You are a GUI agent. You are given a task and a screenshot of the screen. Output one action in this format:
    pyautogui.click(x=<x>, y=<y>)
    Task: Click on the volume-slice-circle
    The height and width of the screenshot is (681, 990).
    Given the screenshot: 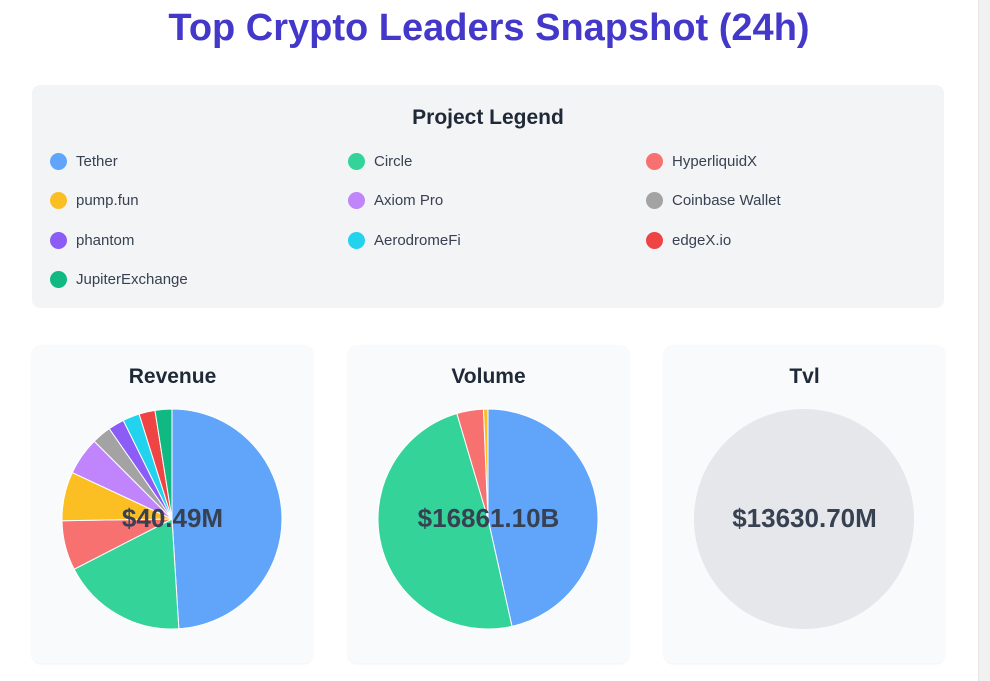 What is the action you would take?
    pyautogui.click(x=445, y=521)
    